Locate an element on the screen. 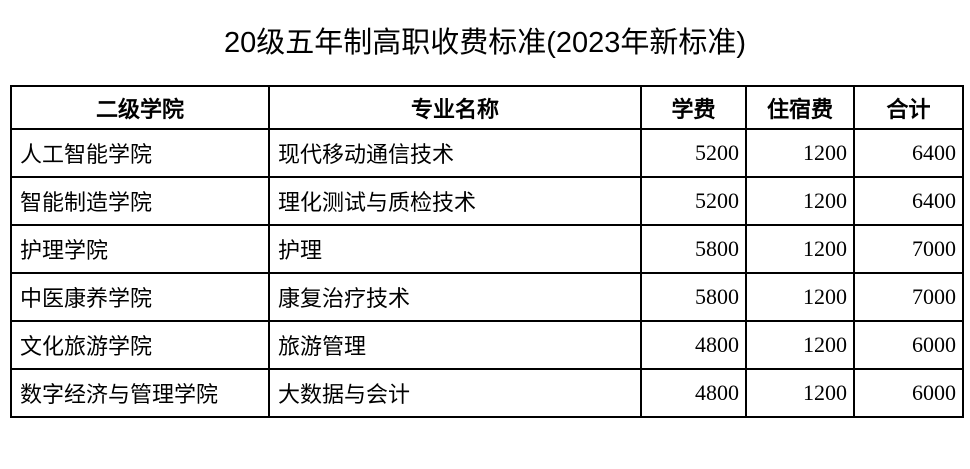  cell-college: 数字经济与管理学院 is located at coordinates (140, 393).